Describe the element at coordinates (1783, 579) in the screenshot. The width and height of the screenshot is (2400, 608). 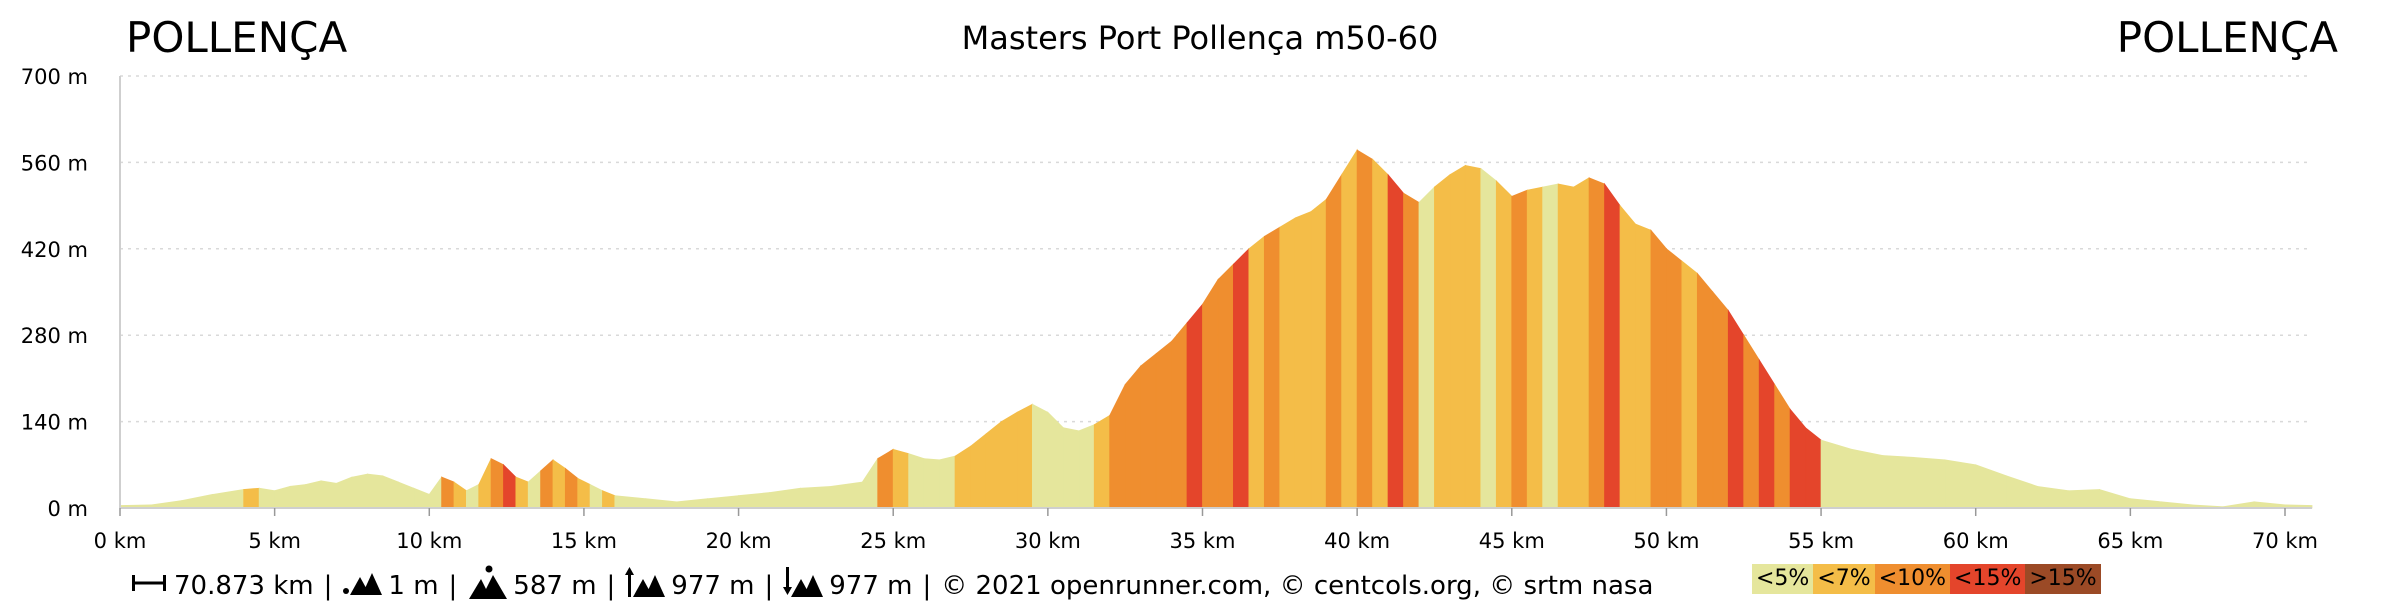
I see `legend-item-lt5: <5%` at that location.